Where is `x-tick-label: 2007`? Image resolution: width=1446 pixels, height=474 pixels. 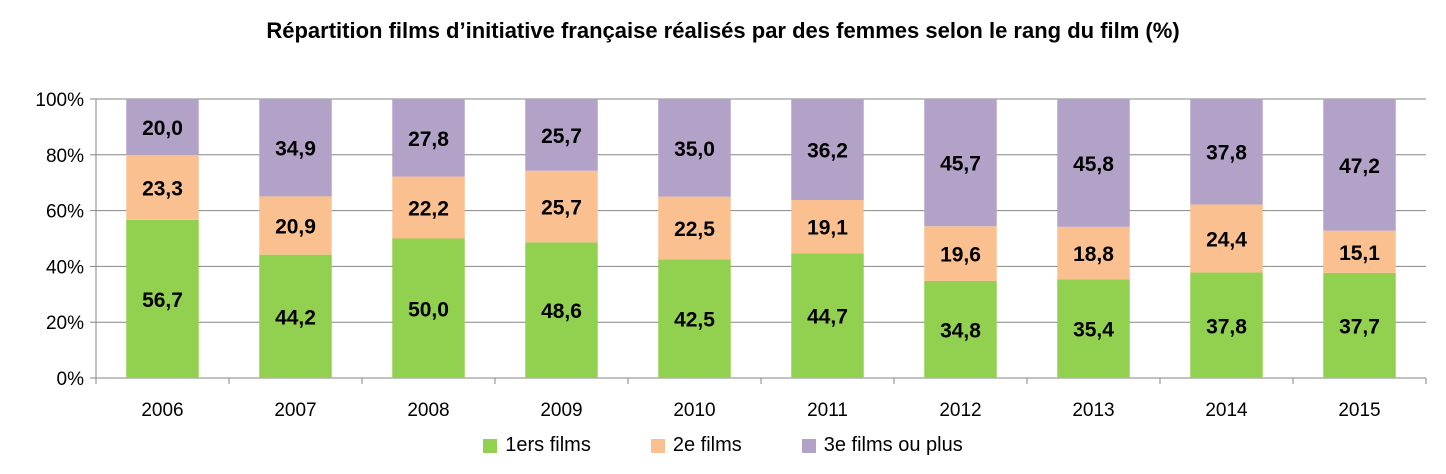 x-tick-label: 2007 is located at coordinates (295, 410).